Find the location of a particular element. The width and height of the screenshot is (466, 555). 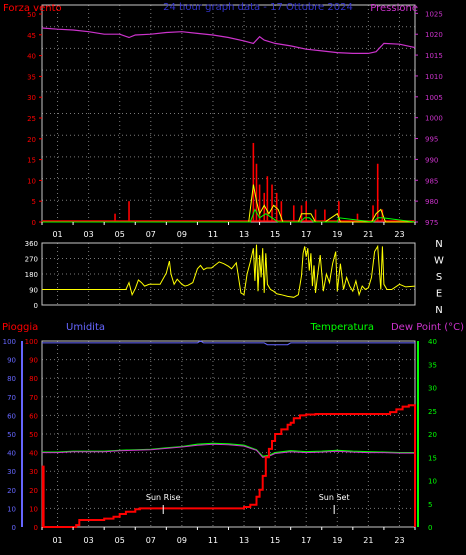

pressure-tick-label: 1000 is located at coordinates (434, 119).